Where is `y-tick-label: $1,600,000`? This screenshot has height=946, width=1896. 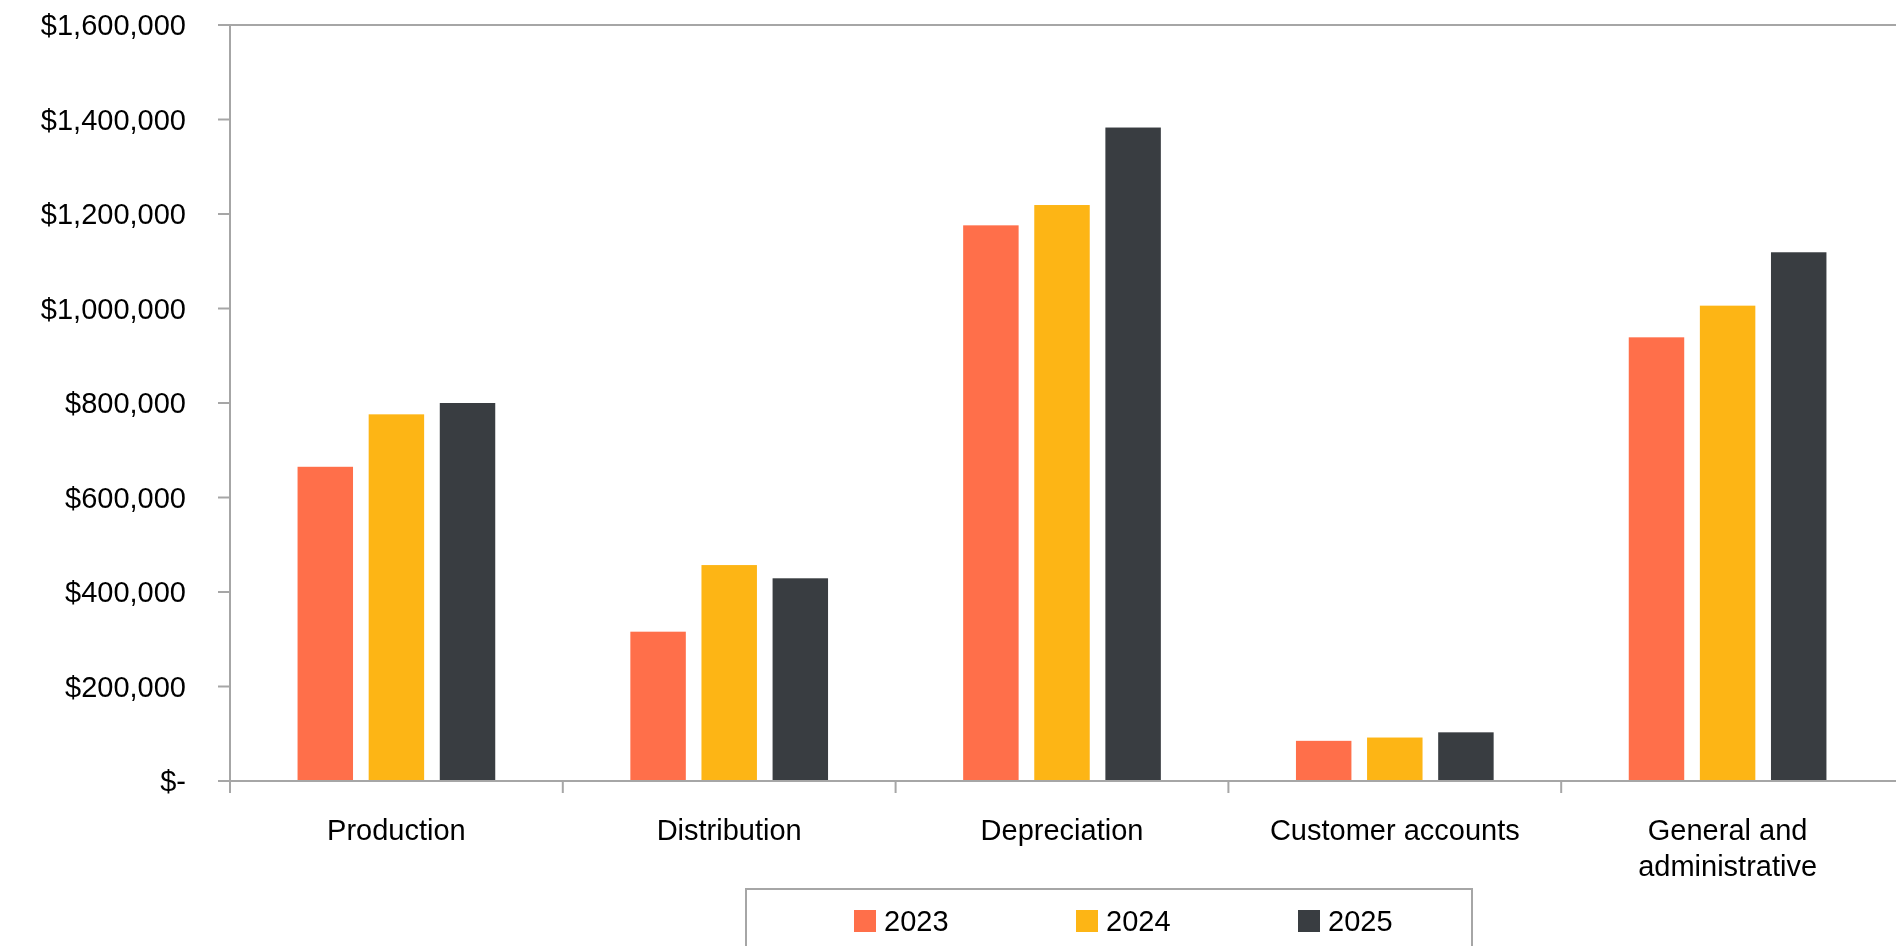 y-tick-label: $1,600,000 is located at coordinates (113, 25).